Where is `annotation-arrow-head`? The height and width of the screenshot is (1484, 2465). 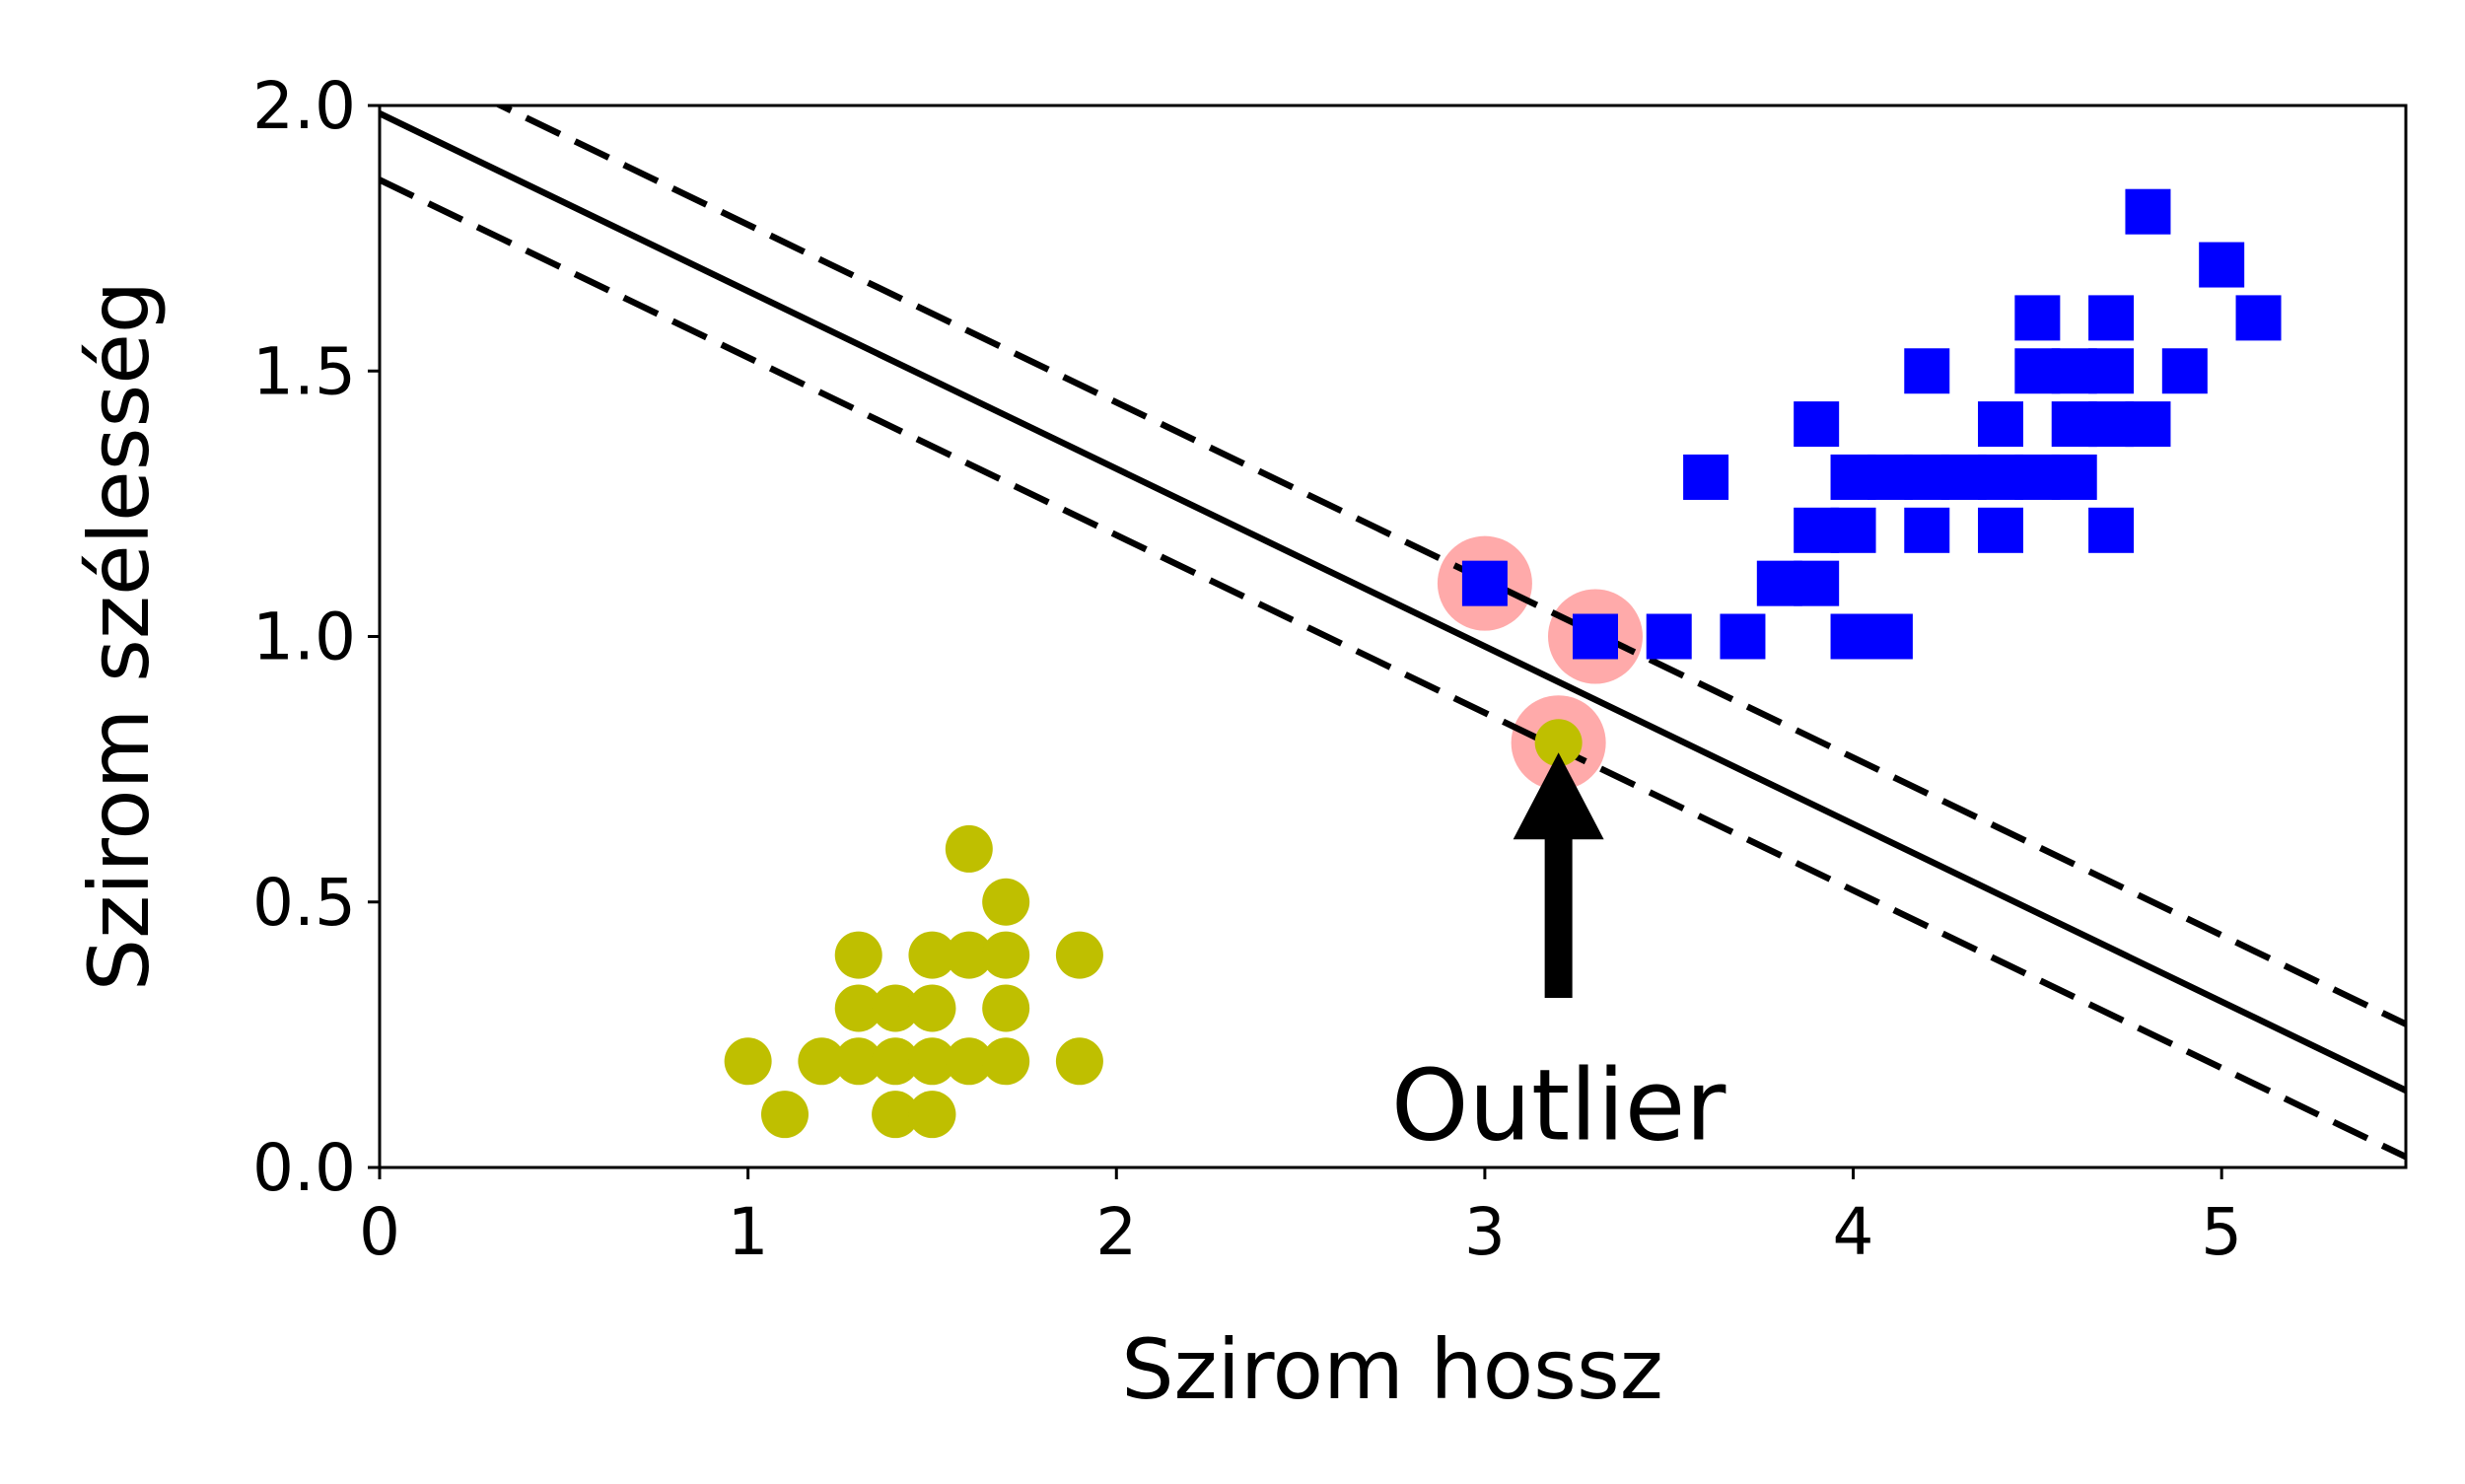 annotation-arrow-head is located at coordinates (1558, 796).